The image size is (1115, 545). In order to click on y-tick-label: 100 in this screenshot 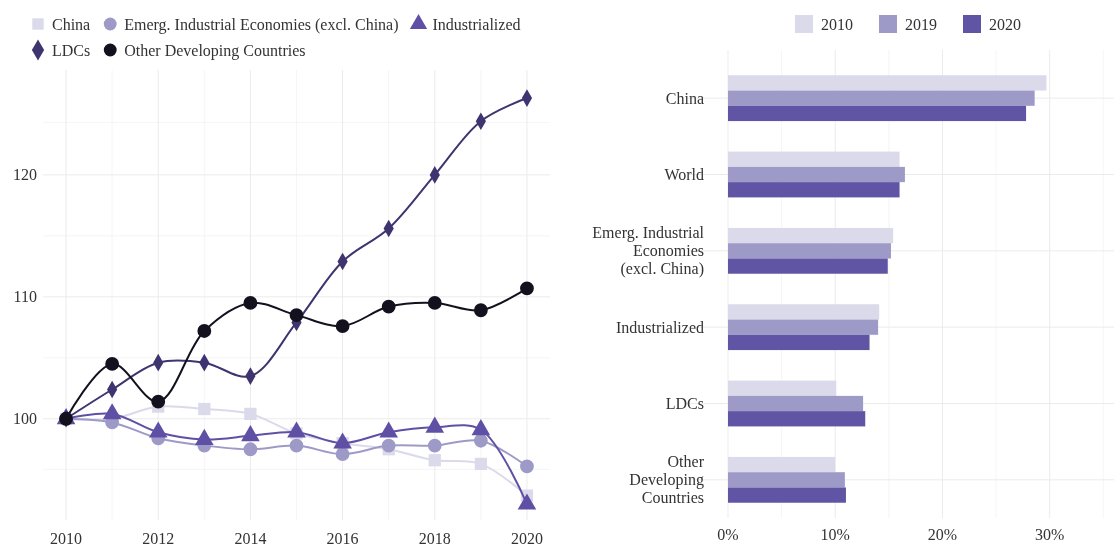, I will do `click(25, 419)`.